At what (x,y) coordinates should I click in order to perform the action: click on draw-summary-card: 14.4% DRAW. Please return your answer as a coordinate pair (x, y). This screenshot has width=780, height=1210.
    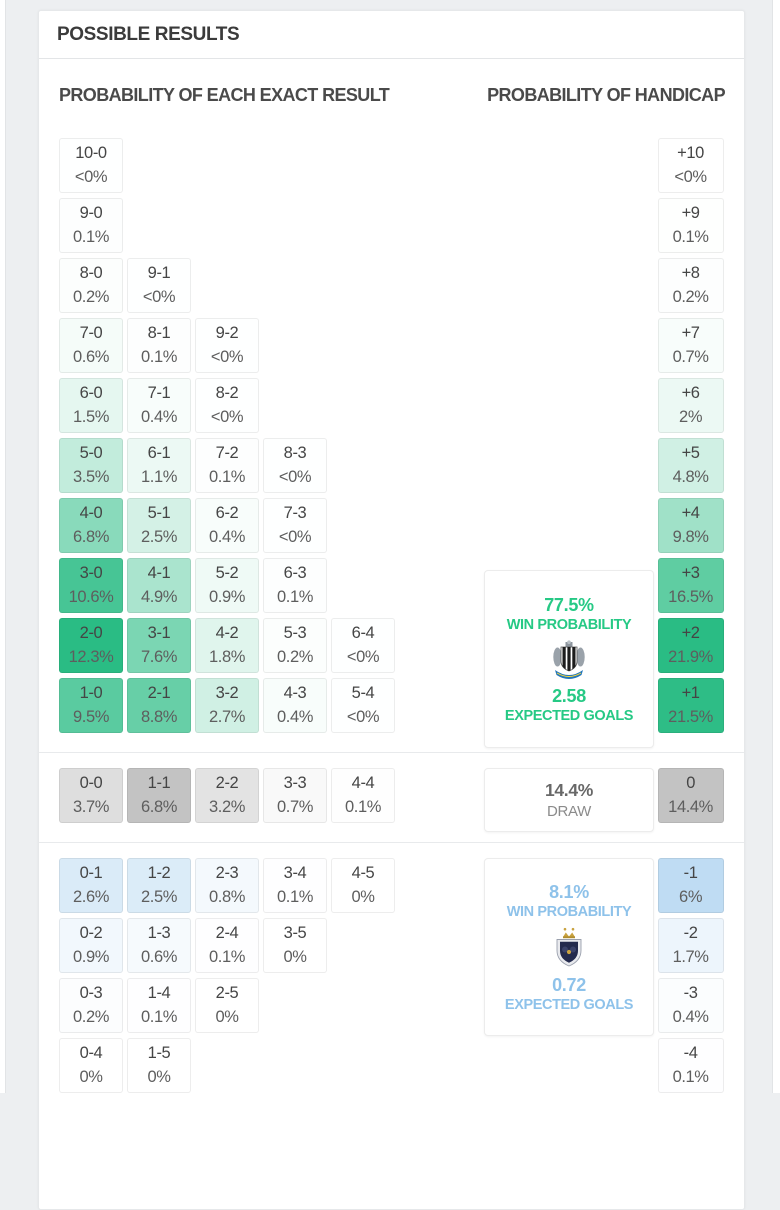
    Looking at the image, I should click on (569, 800).